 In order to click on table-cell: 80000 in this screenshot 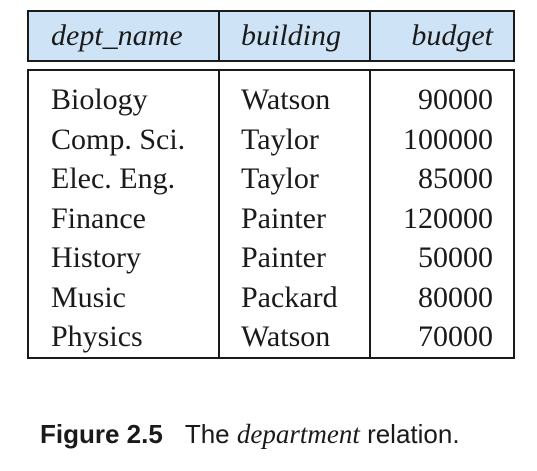, I will do `click(455, 297)`.